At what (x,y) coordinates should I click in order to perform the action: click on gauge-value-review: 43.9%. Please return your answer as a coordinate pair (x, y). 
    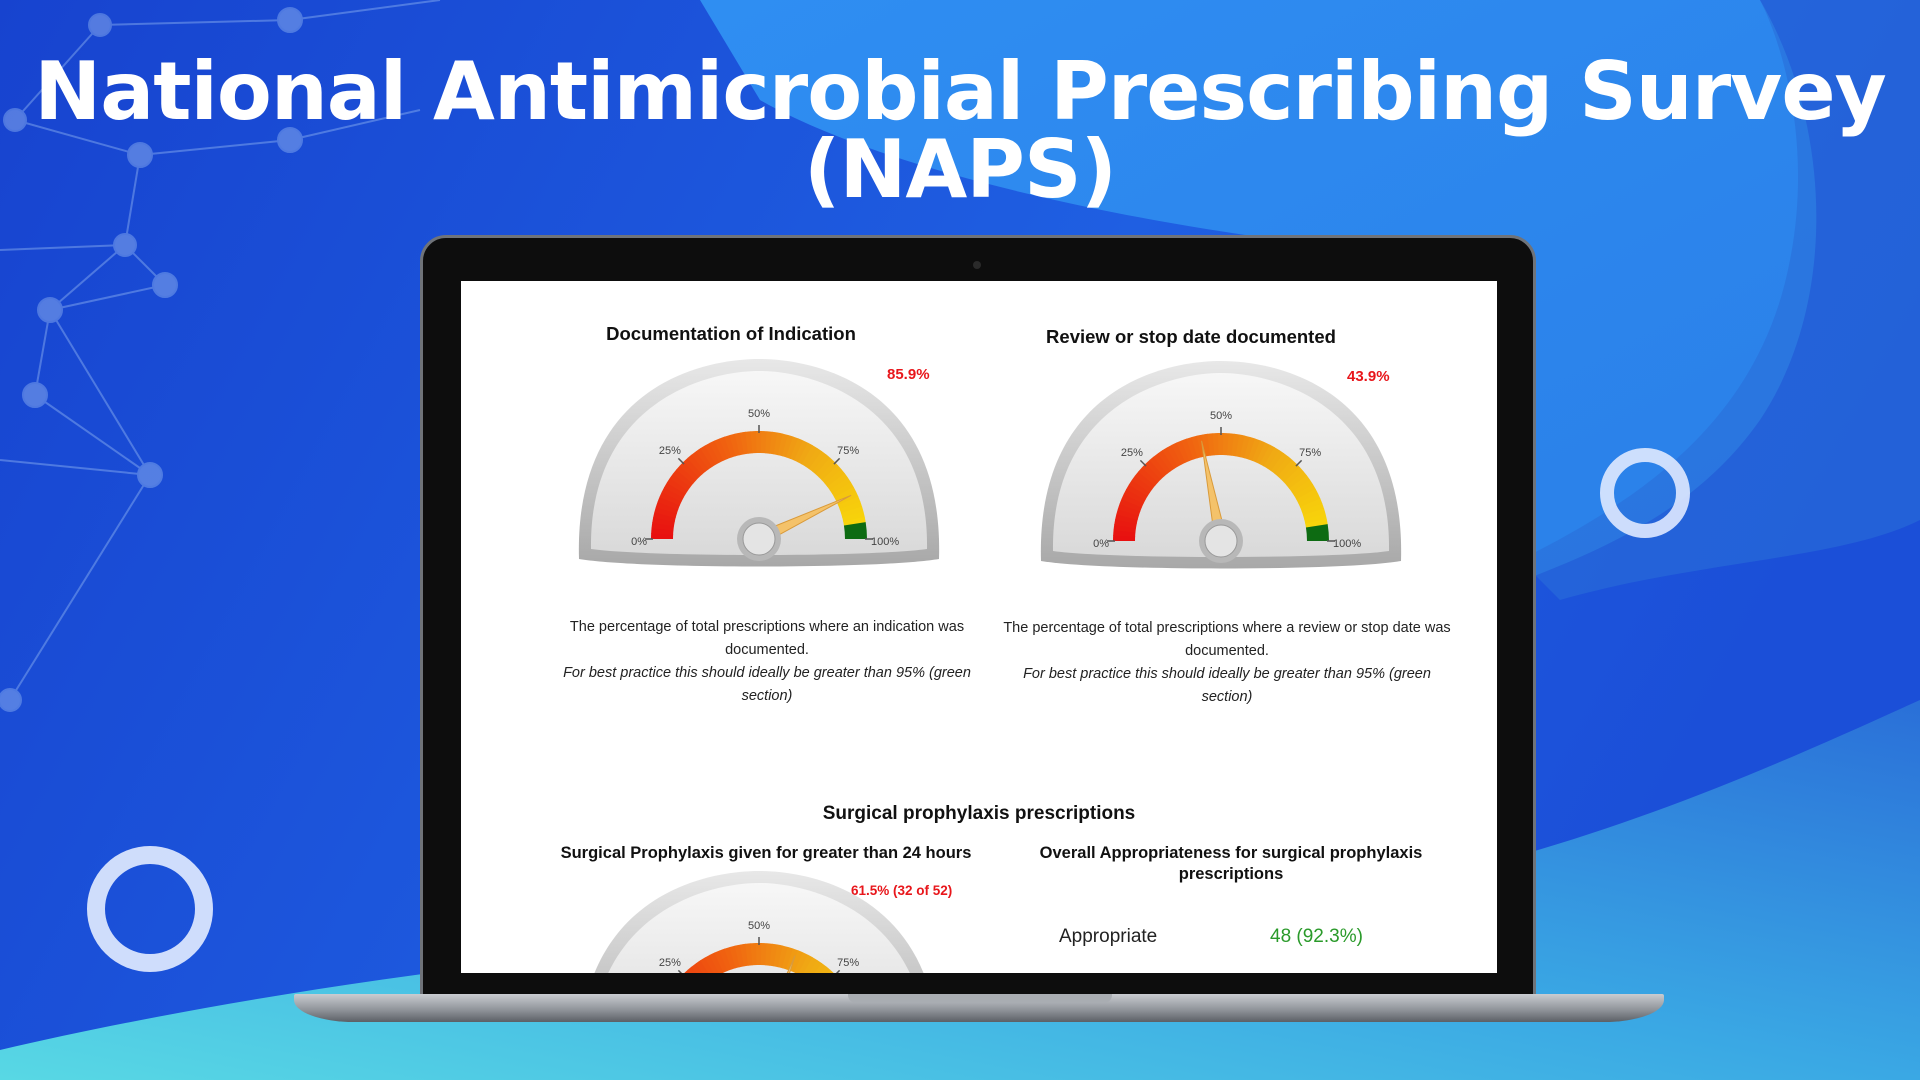
    Looking at the image, I should click on (1368, 376).